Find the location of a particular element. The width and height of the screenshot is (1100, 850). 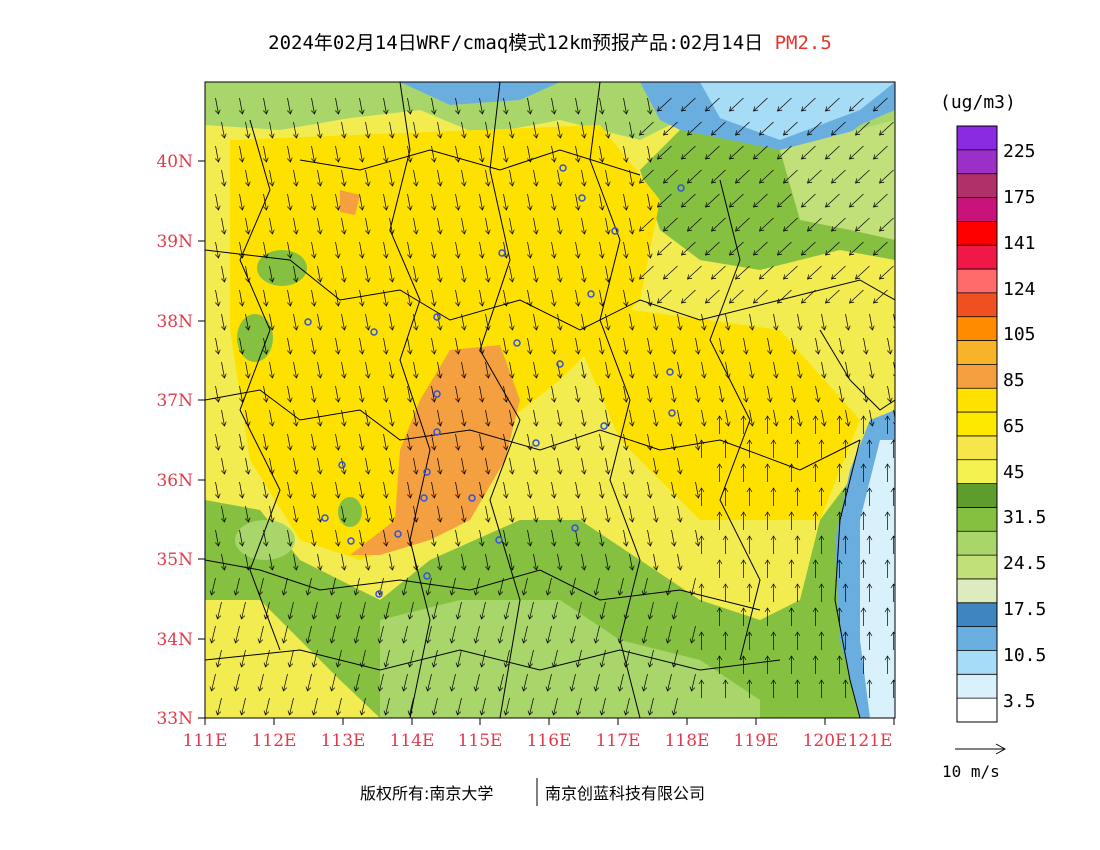

legend-label-65: 65 is located at coordinates (1014, 426).